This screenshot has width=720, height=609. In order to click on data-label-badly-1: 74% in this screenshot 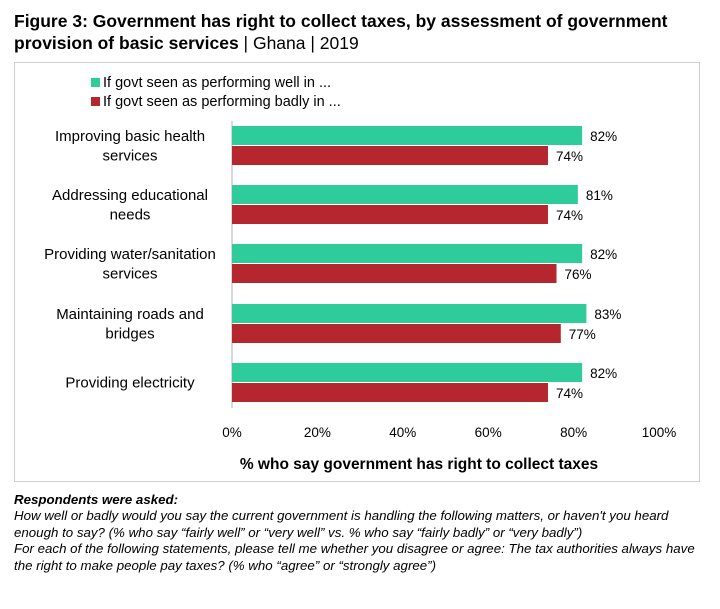, I will do `click(569, 156)`.